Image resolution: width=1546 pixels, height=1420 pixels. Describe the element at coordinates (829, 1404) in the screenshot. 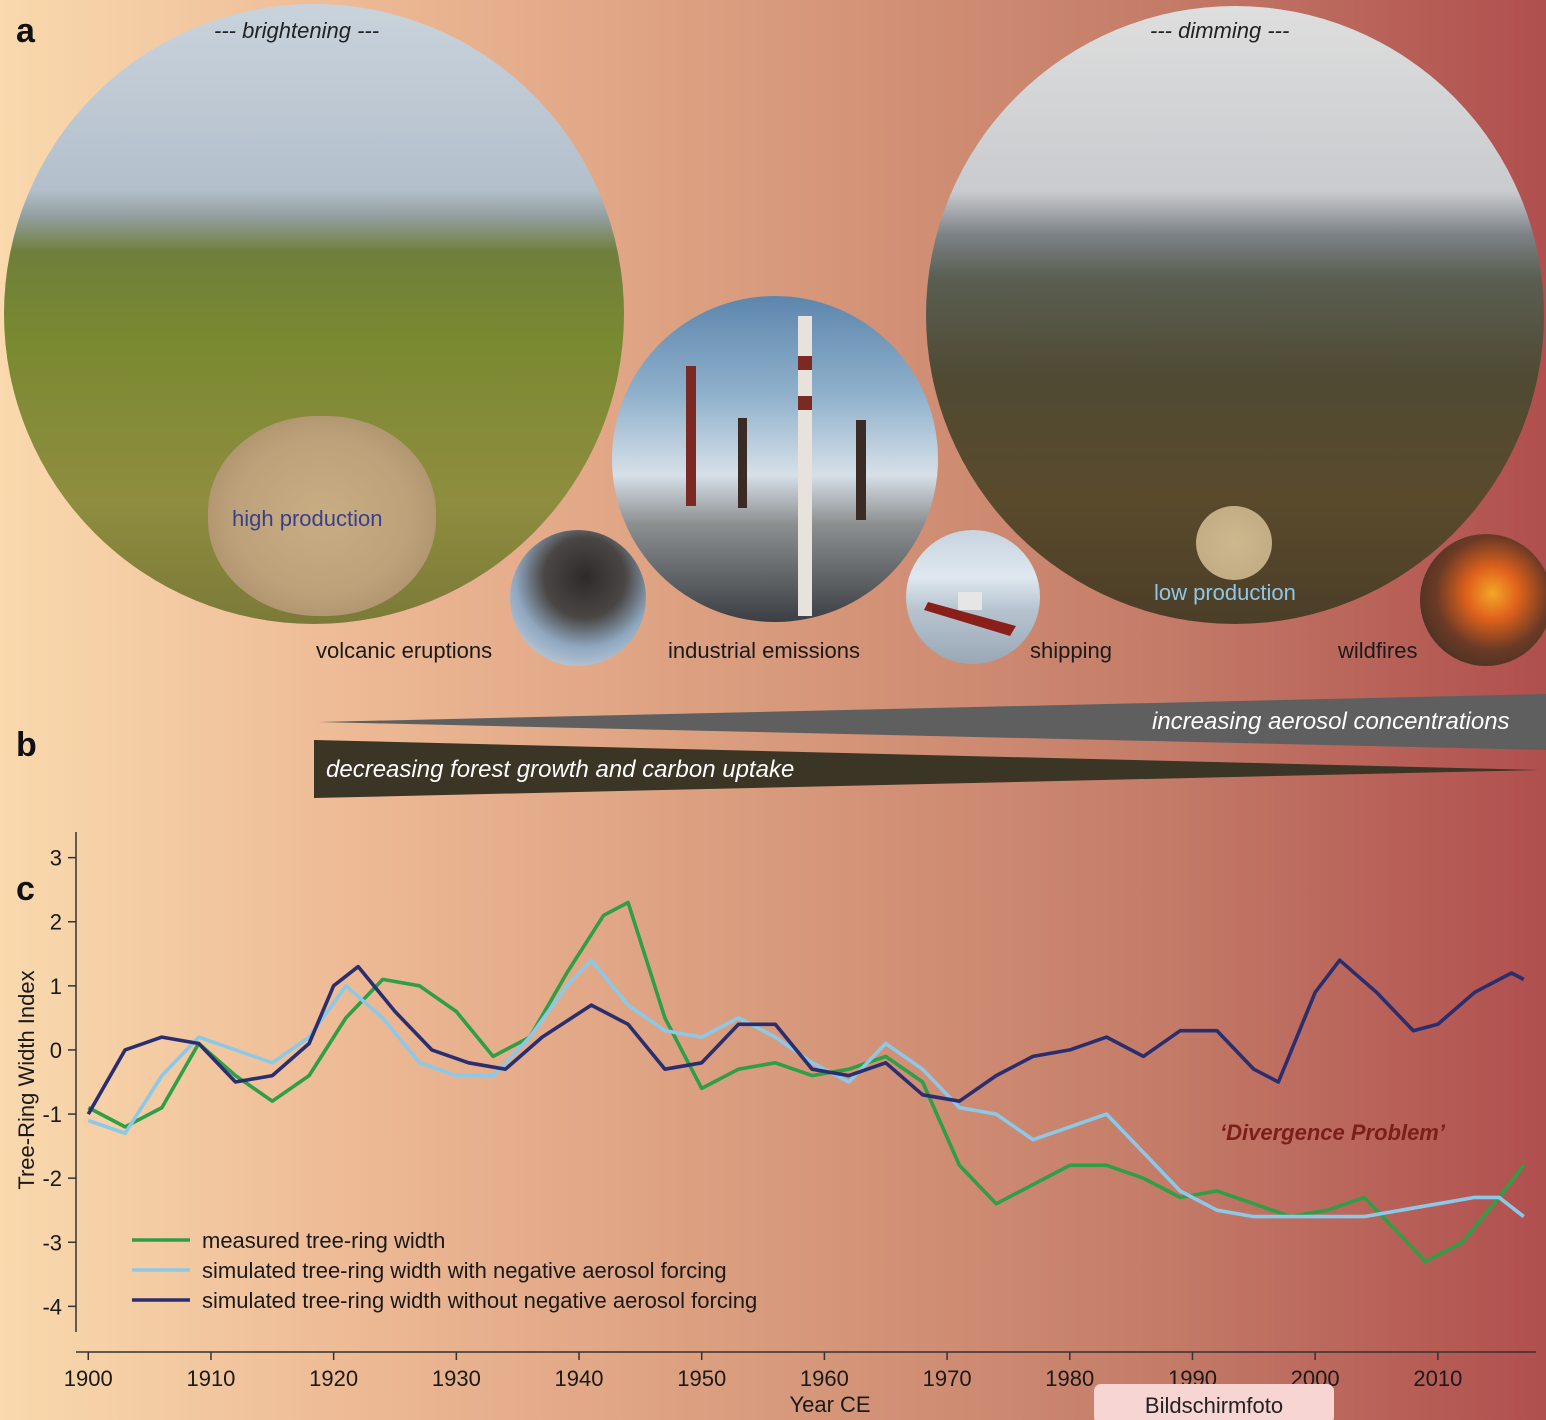

I see `x-axis-label: Year CE` at that location.